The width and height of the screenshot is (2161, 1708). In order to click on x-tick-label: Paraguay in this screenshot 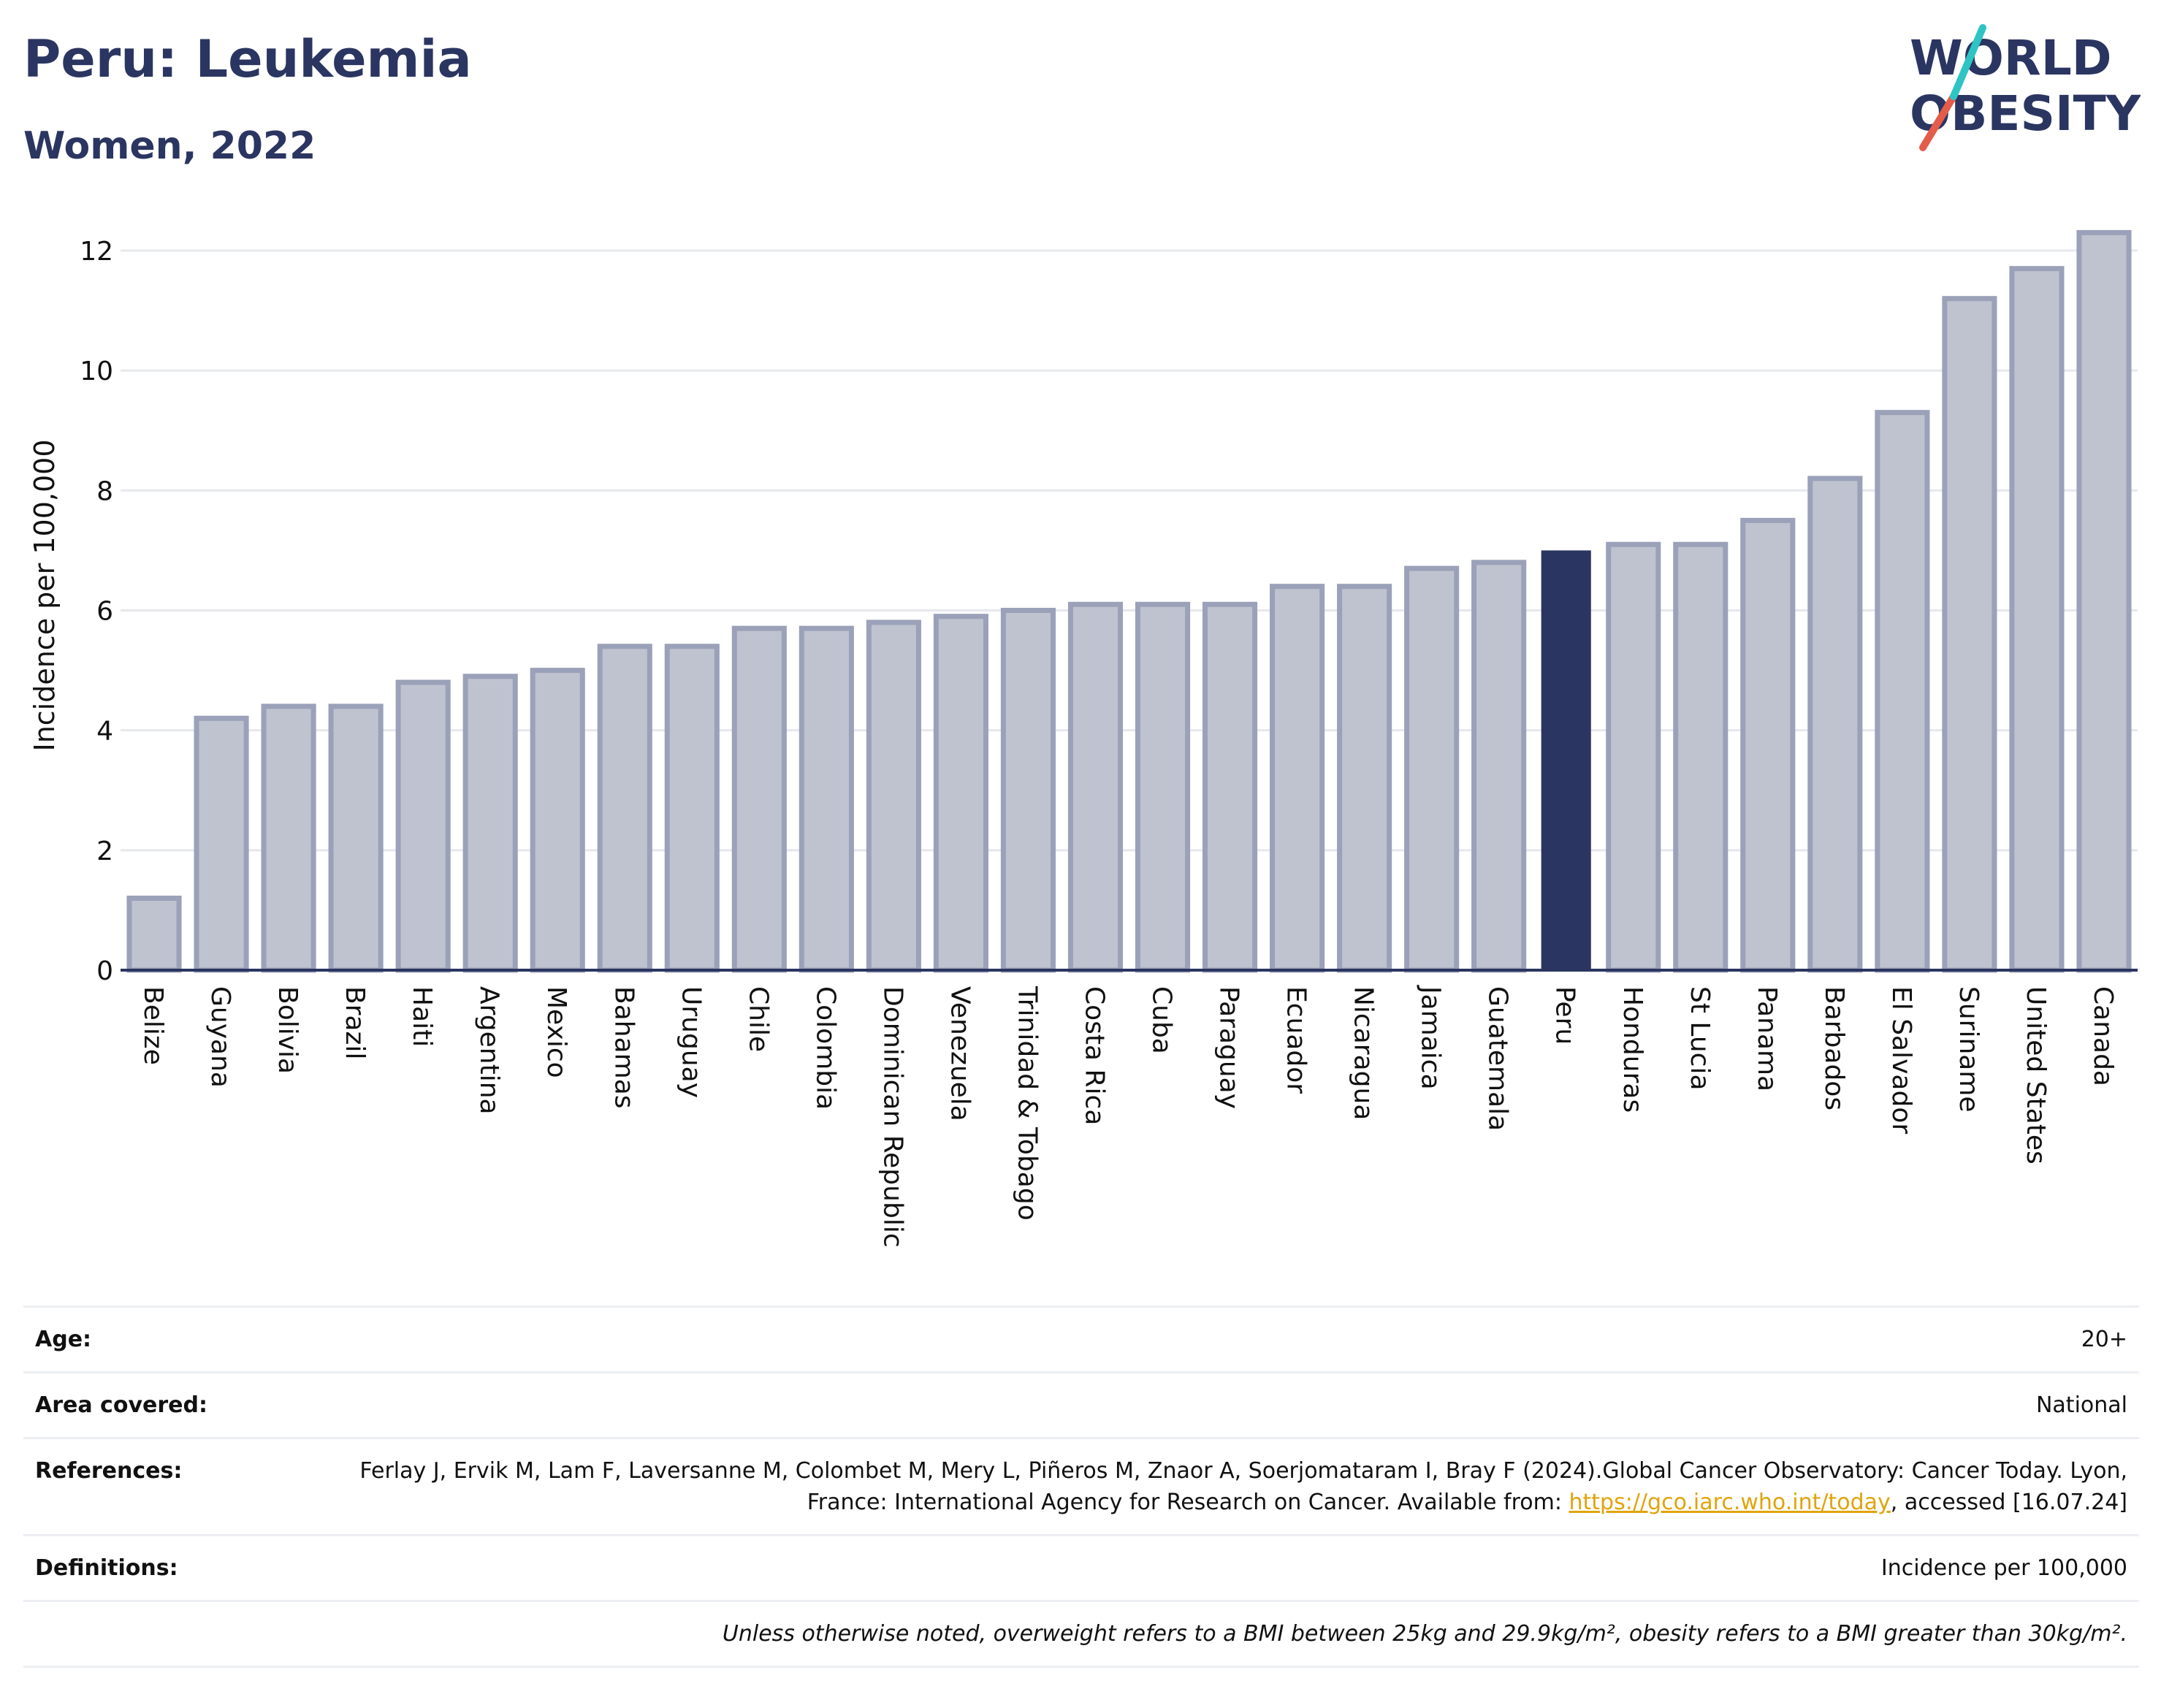, I will do `click(1229, 1047)`.